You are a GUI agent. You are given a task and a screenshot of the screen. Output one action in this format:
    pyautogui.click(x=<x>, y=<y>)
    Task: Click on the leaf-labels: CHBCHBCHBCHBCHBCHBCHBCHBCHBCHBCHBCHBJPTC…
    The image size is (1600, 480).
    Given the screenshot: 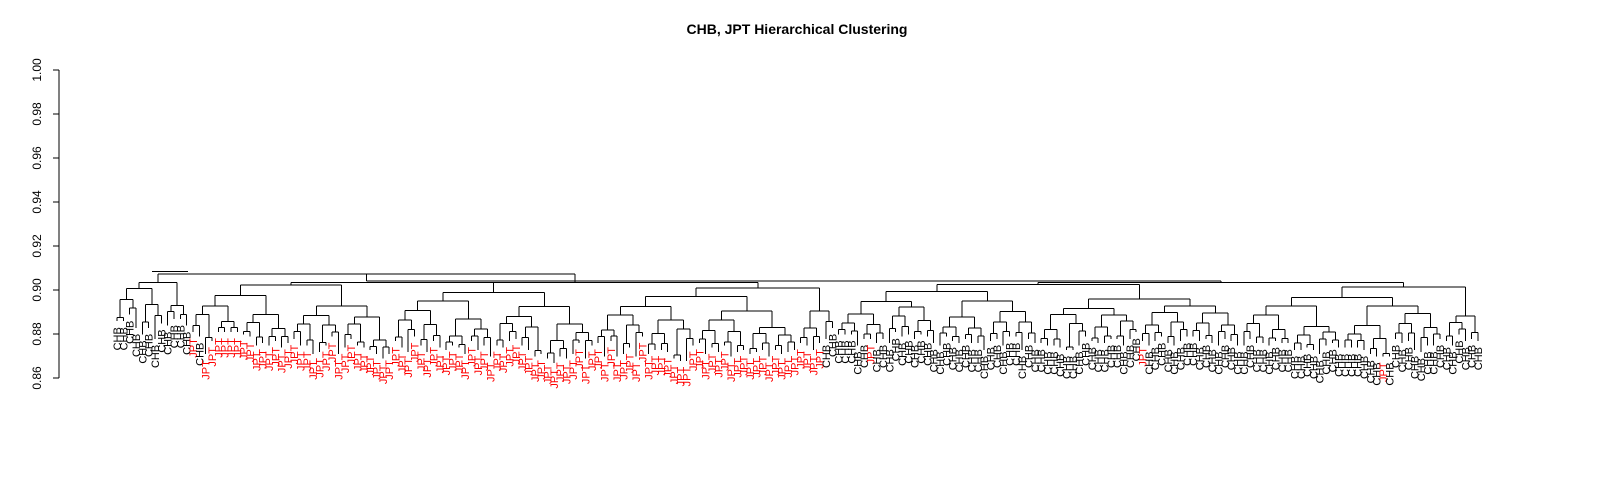 What is the action you would take?
    pyautogui.click(x=798, y=355)
    